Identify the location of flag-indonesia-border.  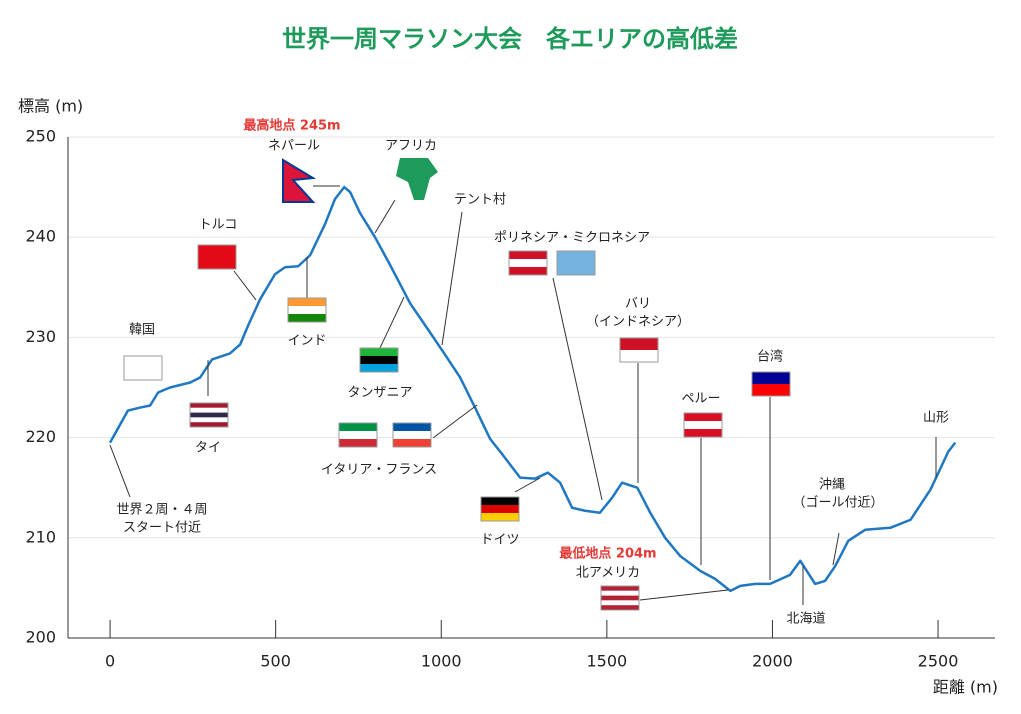
(639, 350).